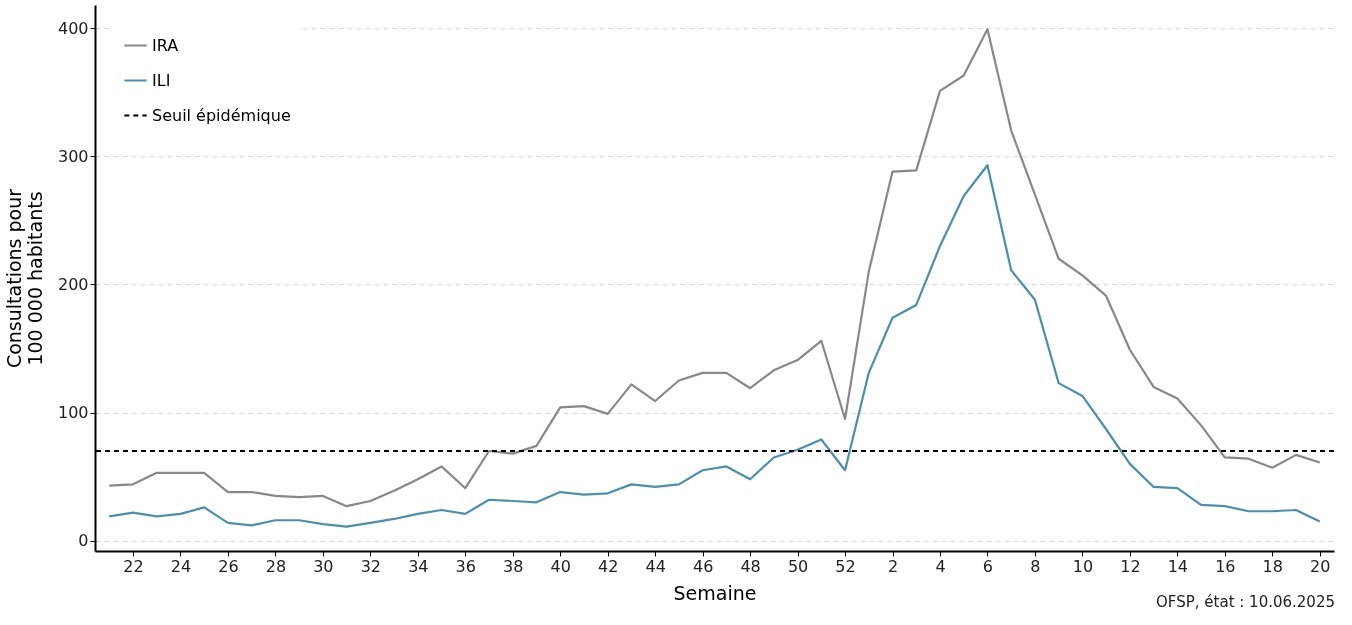 Image resolution: width=1352 pixels, height=625 pixels. What do you see at coordinates (323, 566) in the screenshot?
I see `x-tick-label: 30` at bounding box center [323, 566].